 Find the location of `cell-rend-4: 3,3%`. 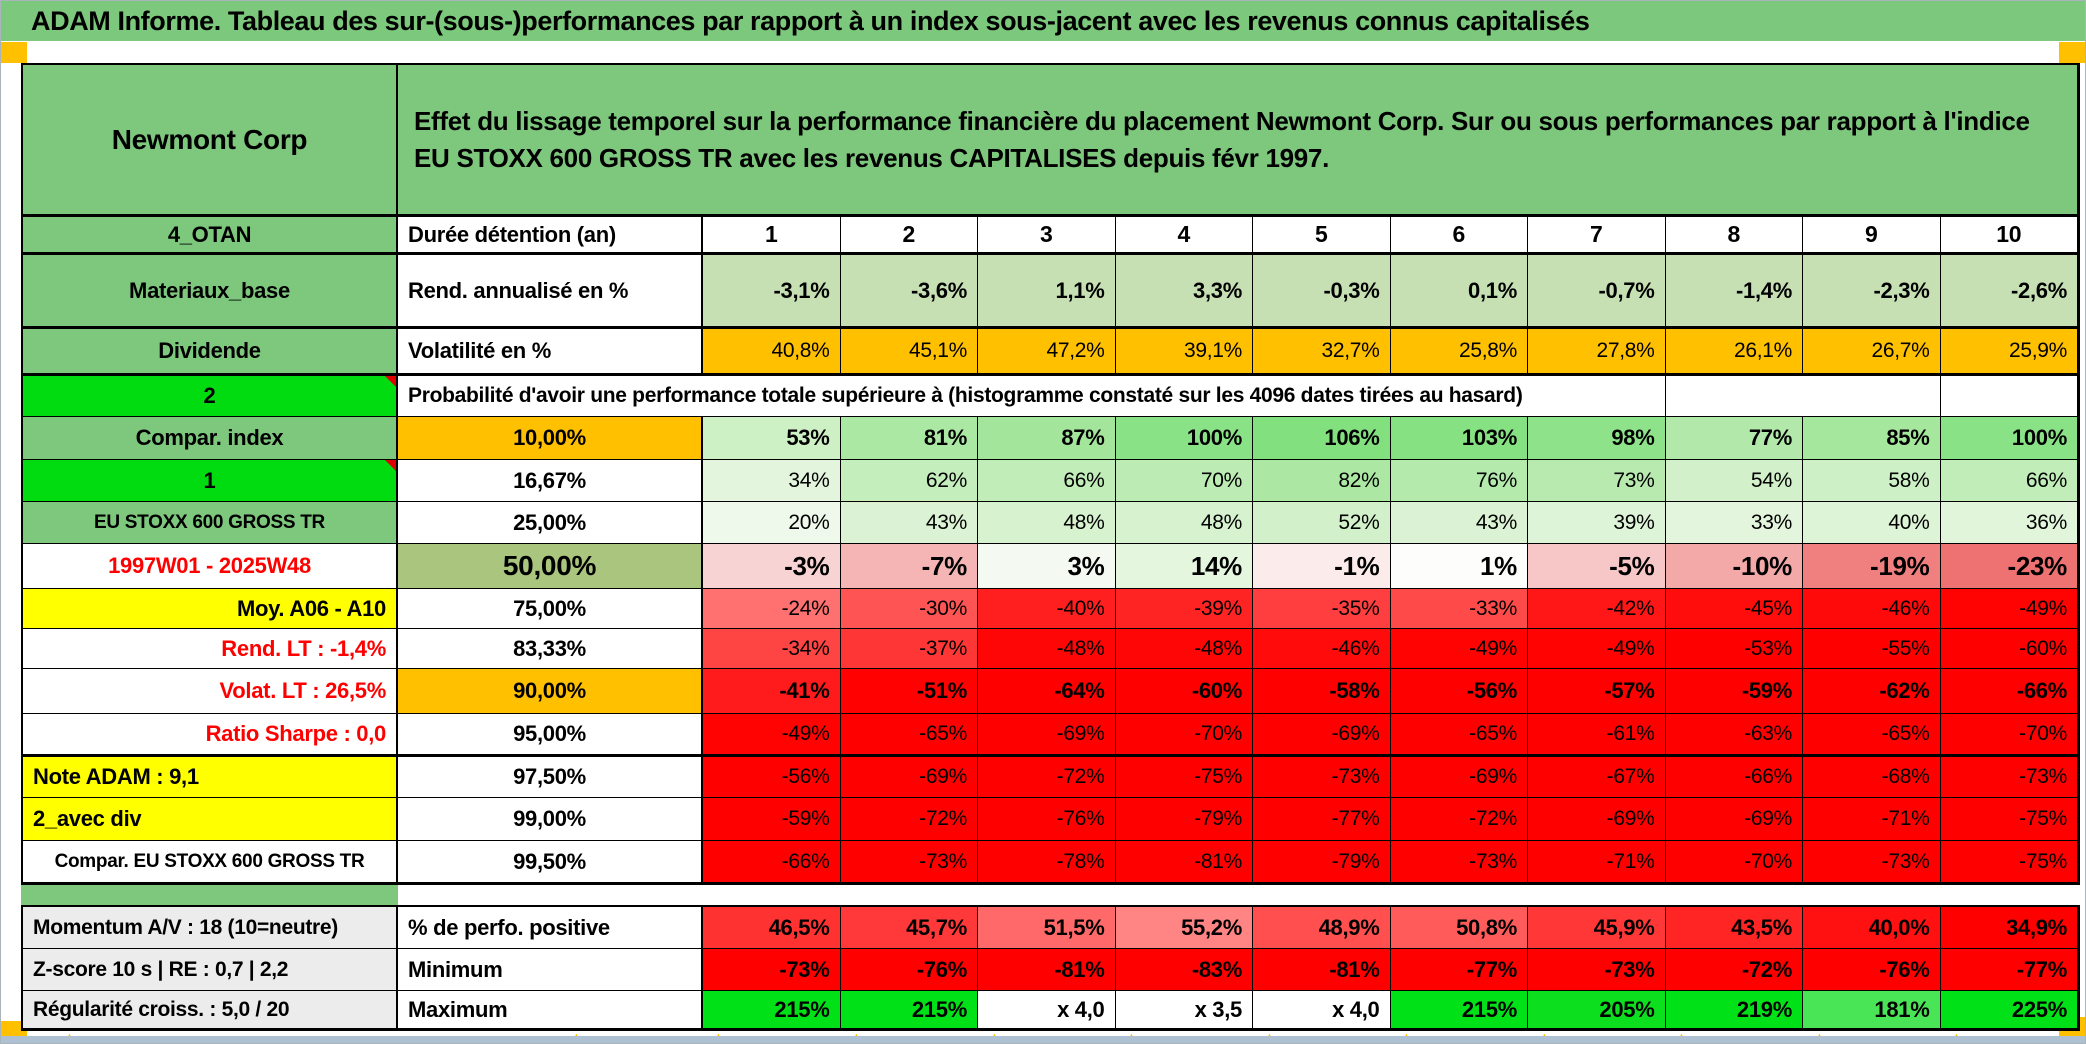

cell-rend-4: 3,3% is located at coordinates (1184, 291).